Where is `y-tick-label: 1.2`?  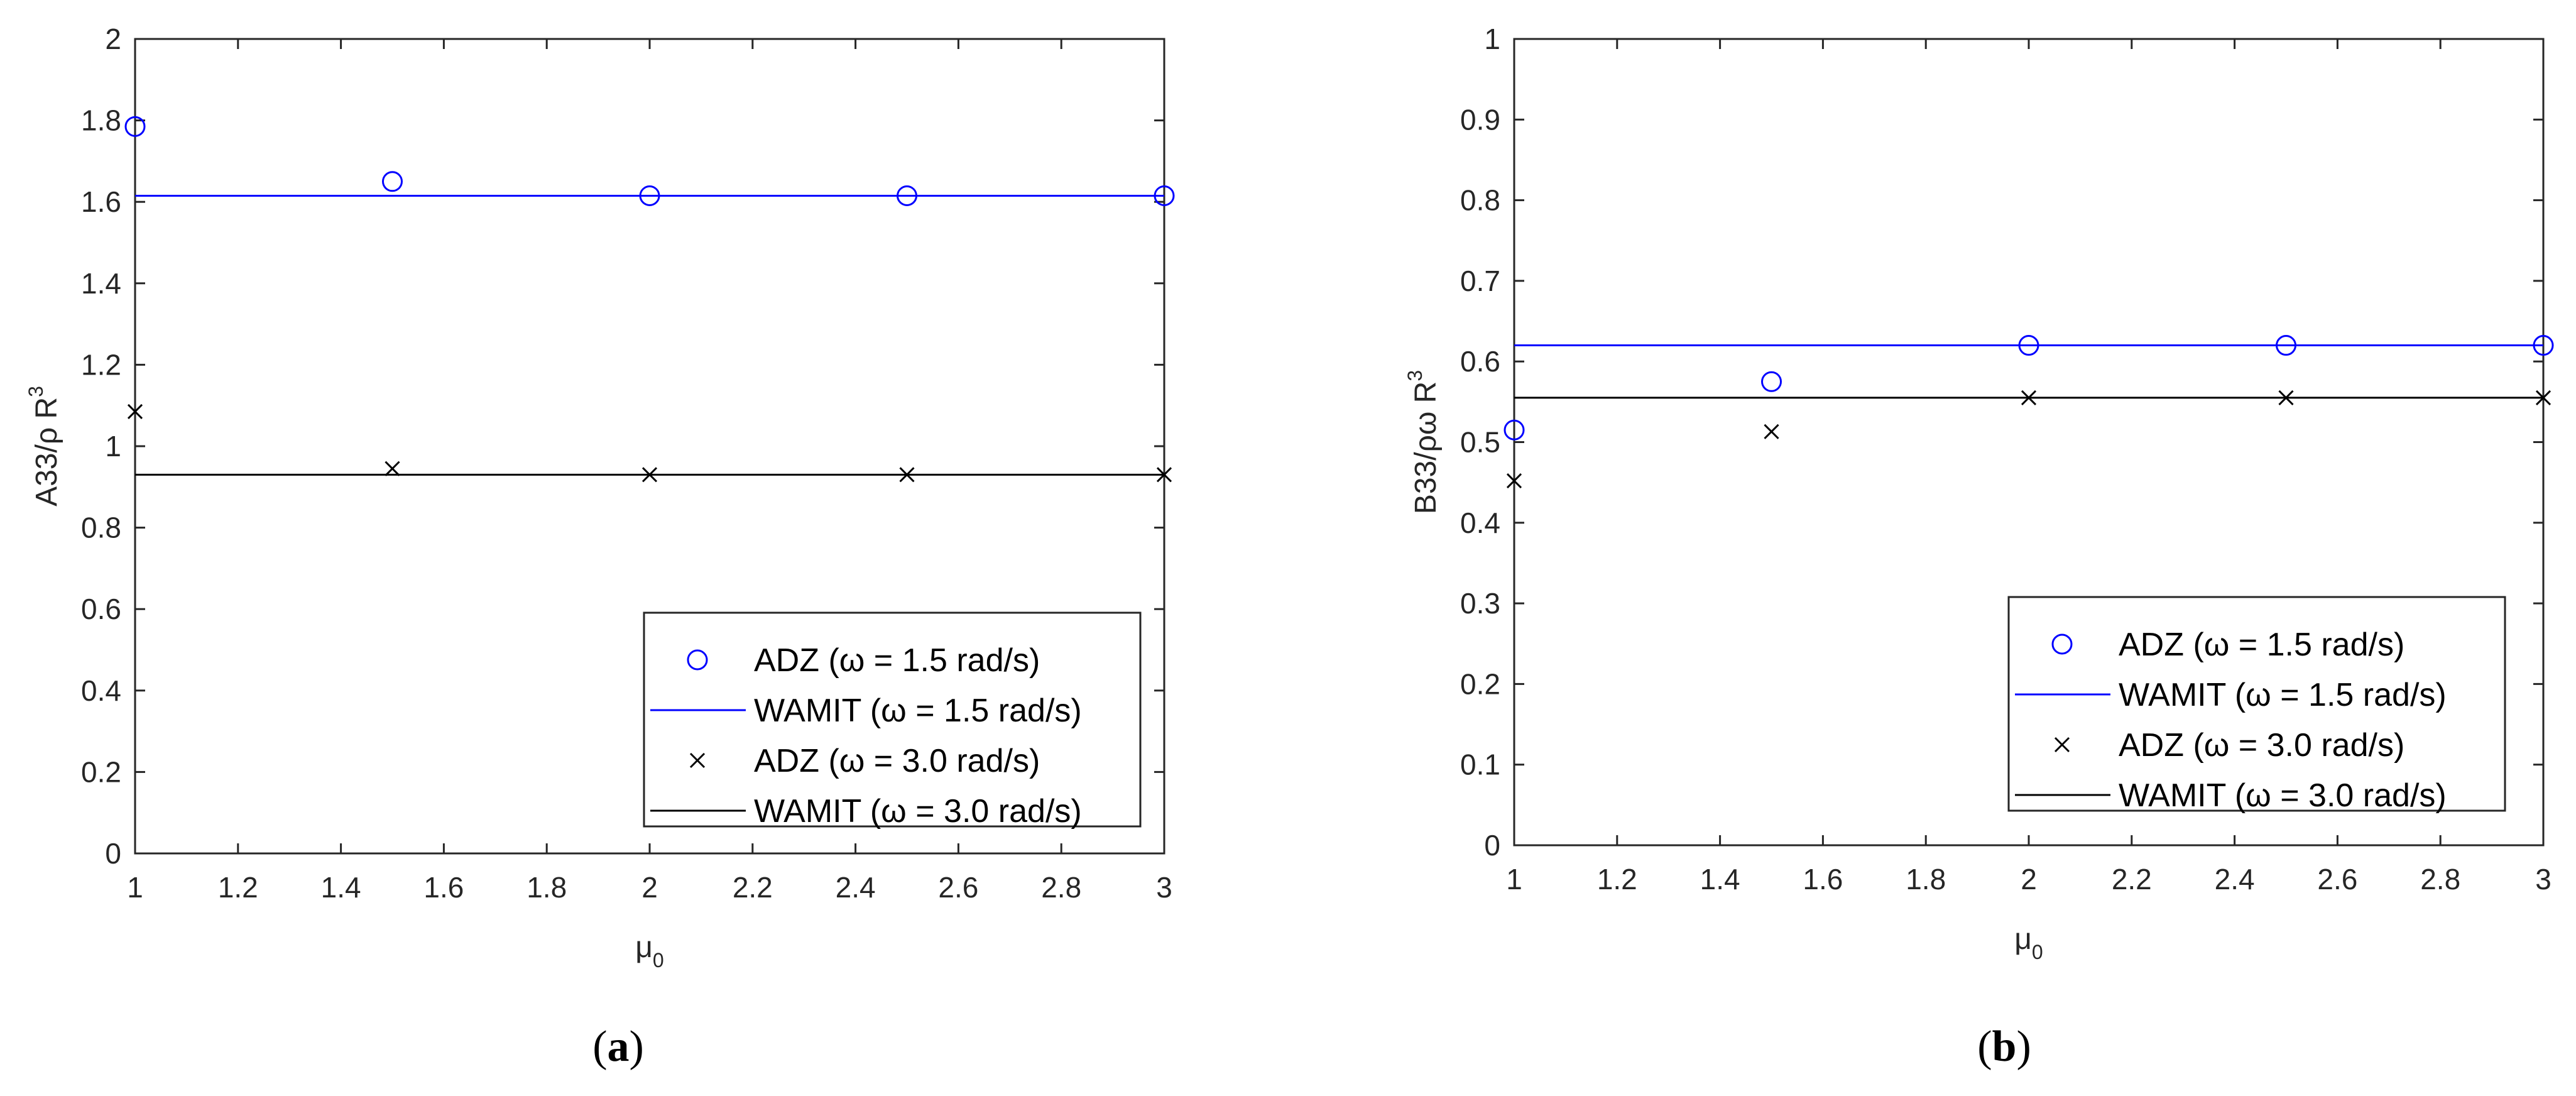 y-tick-label: 1.2 is located at coordinates (101, 364).